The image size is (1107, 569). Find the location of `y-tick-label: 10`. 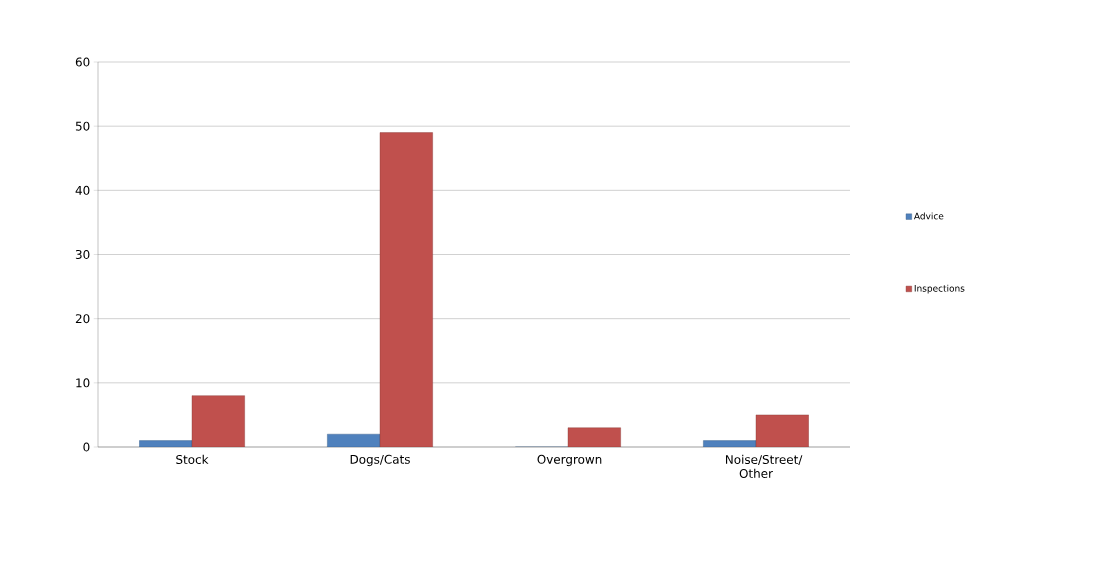

y-tick-label: 10 is located at coordinates (83, 383).